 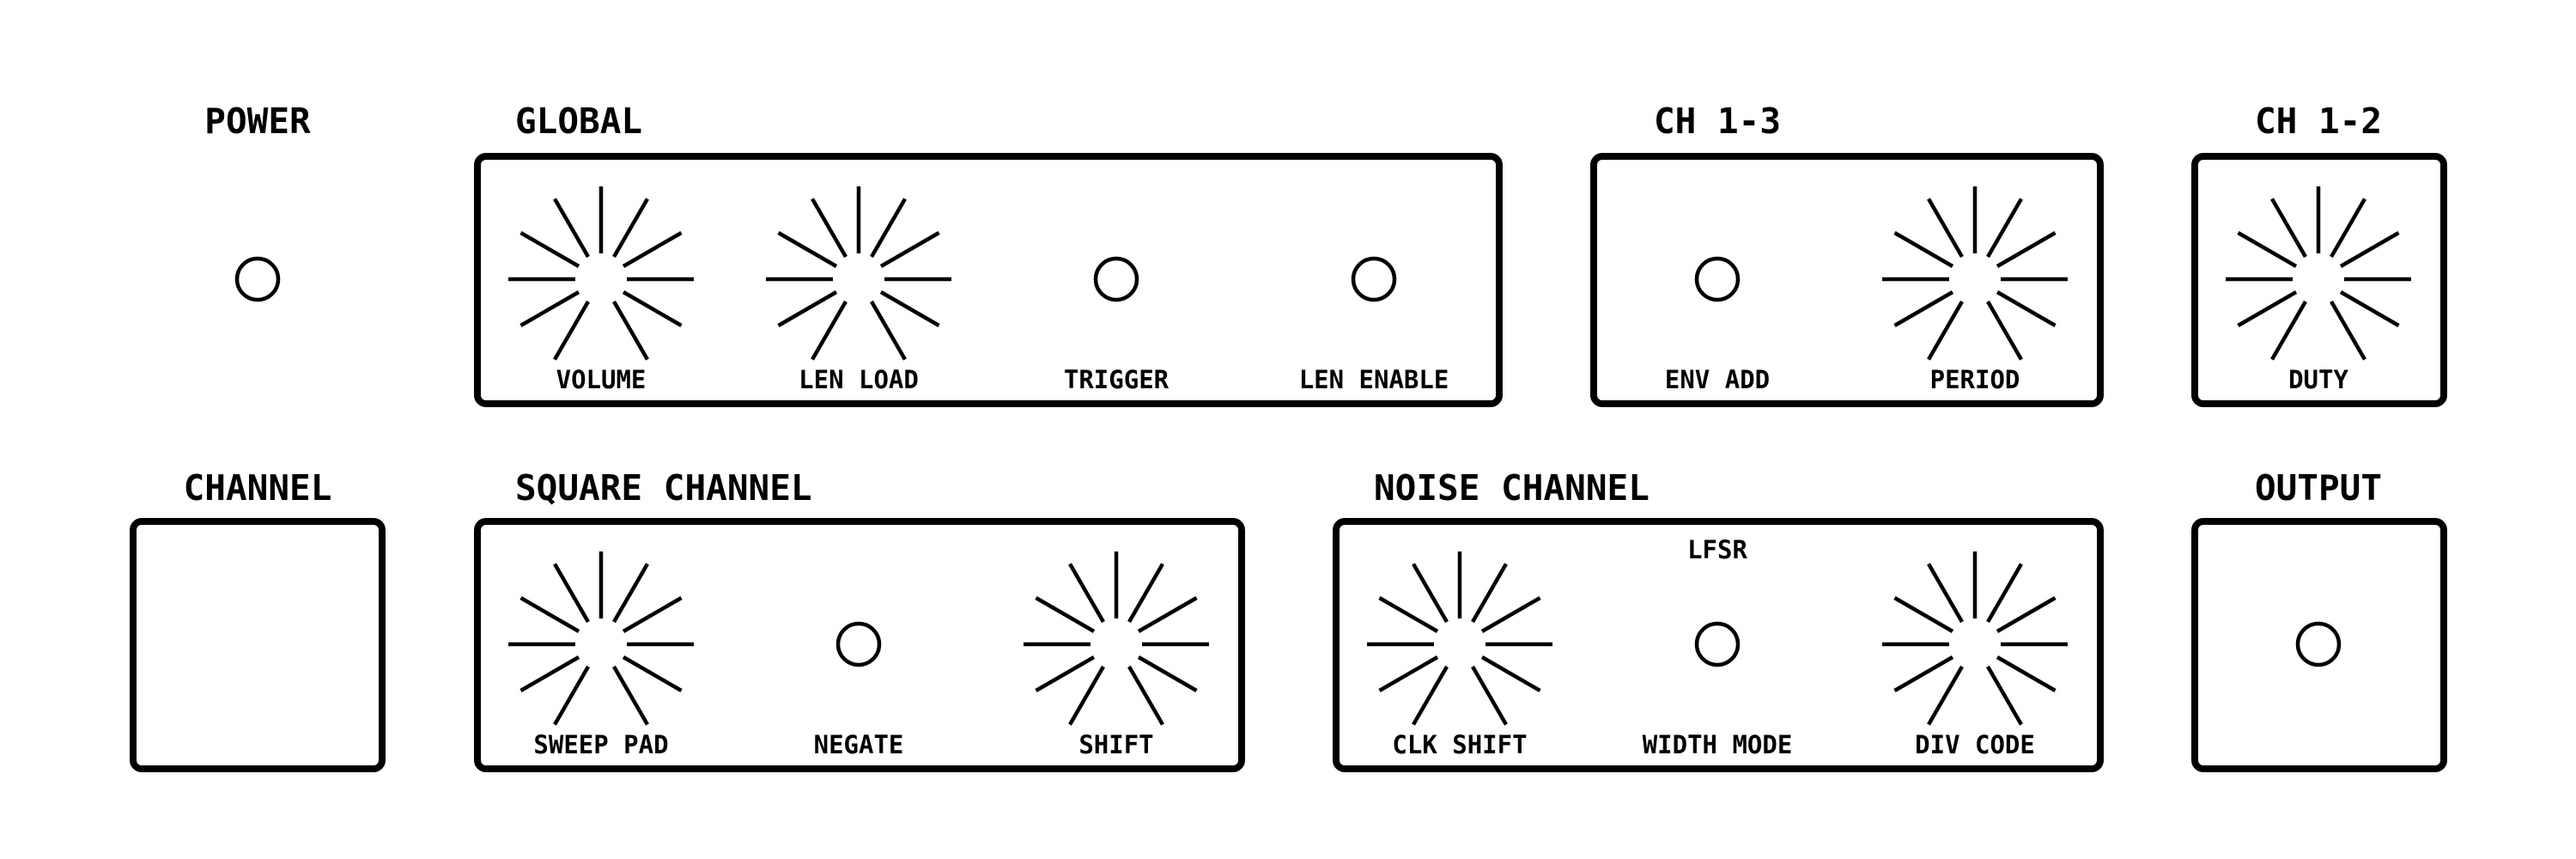 What do you see at coordinates (1975, 644) in the screenshot?
I see `div-code-knob` at bounding box center [1975, 644].